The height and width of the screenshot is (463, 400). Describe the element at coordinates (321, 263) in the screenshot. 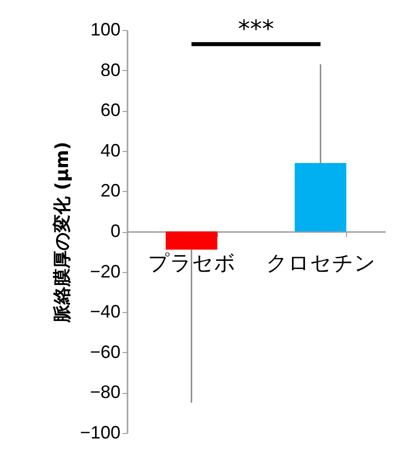

I see `x-tick-label: クロセチン` at that location.